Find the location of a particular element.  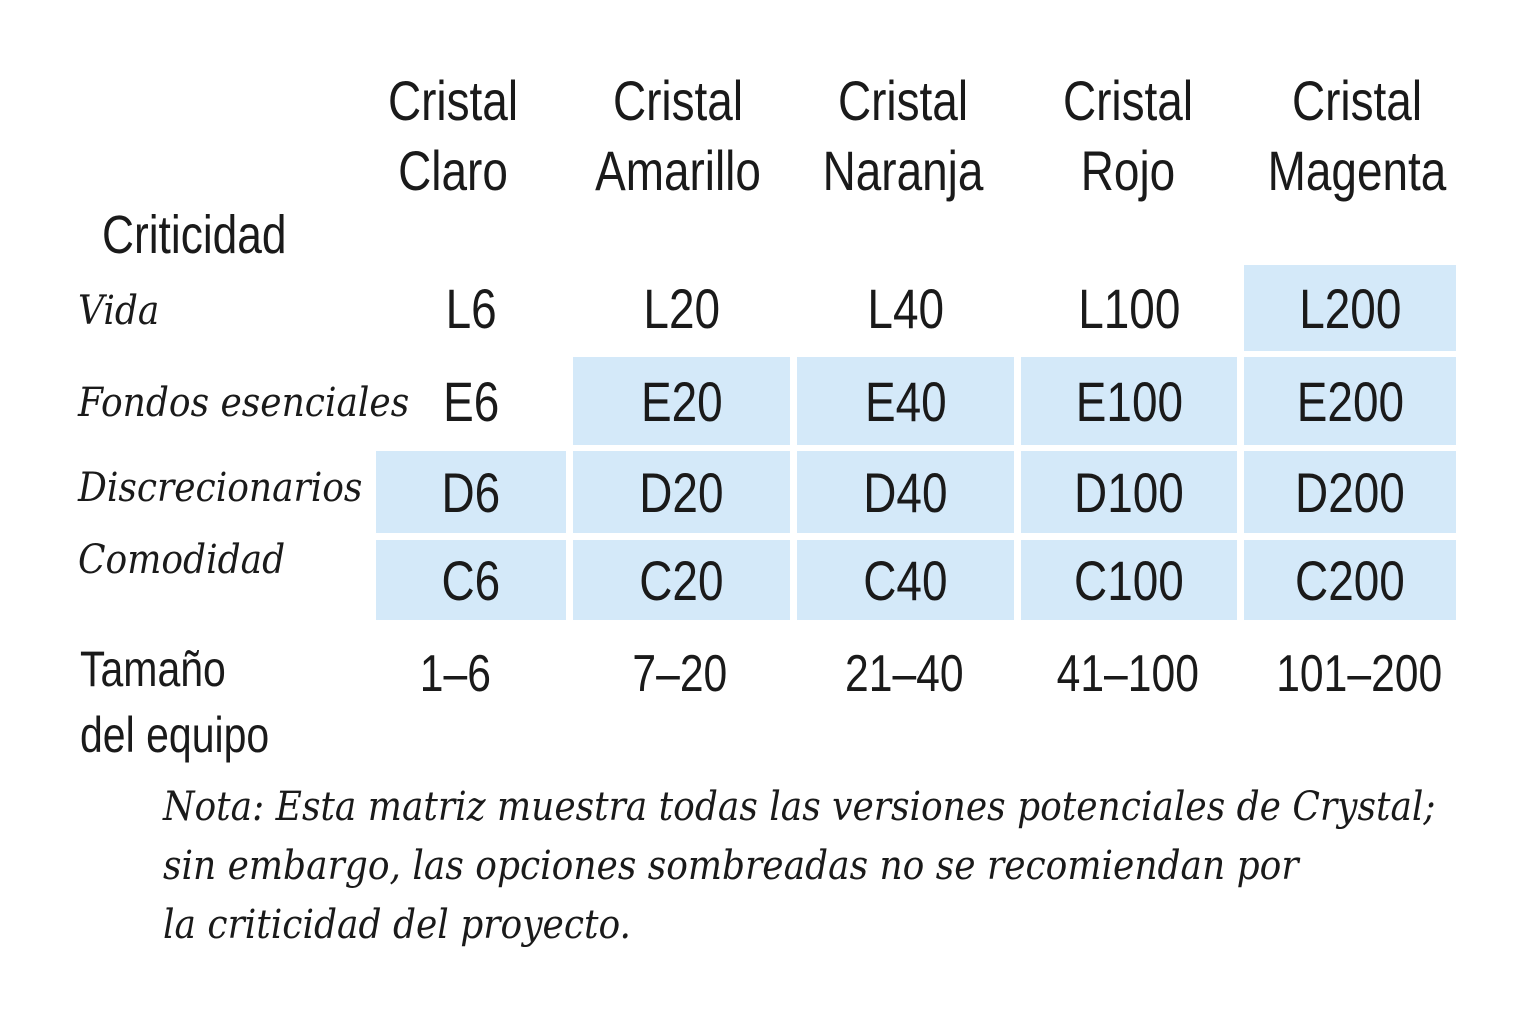

team-size-text: 1–6 is located at coordinates (455, 674).